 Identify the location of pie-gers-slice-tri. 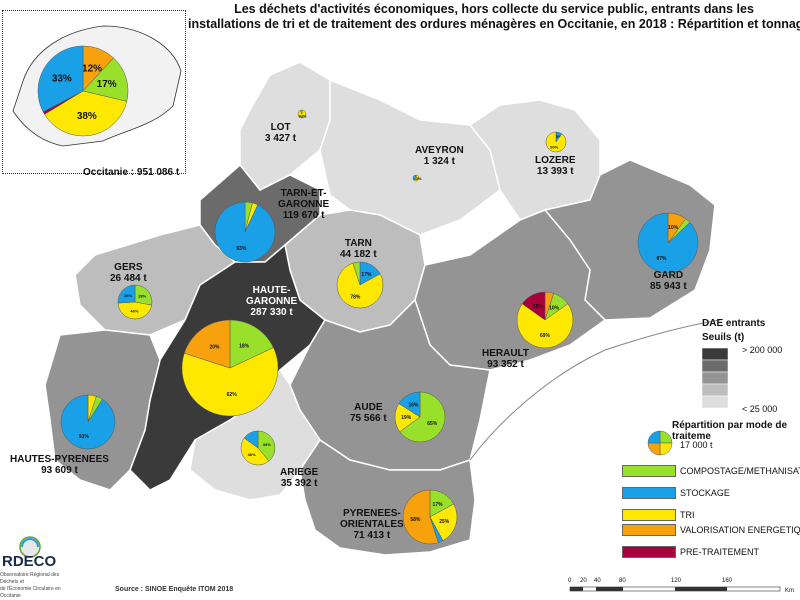
(134, 310).